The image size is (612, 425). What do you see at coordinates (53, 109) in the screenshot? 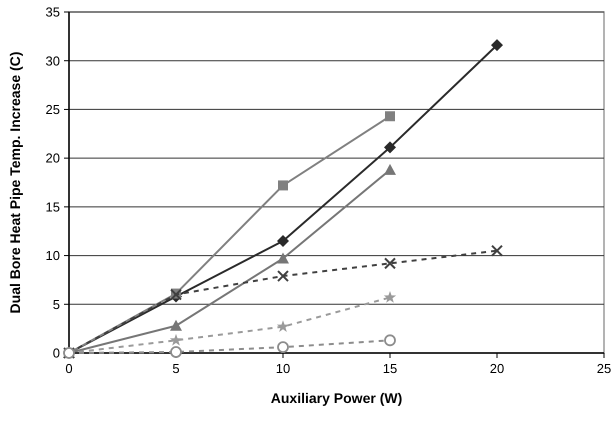
I see `y-tick-label: 25` at bounding box center [53, 109].